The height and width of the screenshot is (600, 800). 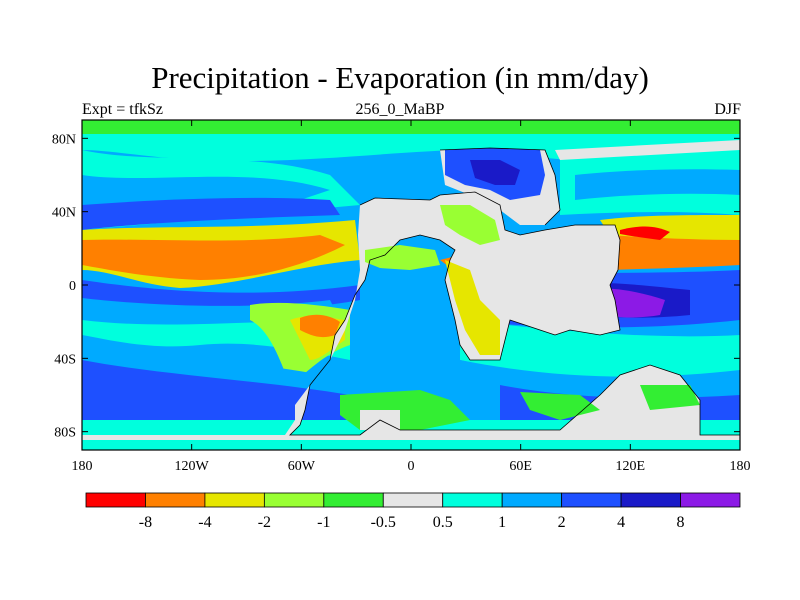 What do you see at coordinates (64, 213) in the screenshot?
I see `y-tick-label: 40N` at bounding box center [64, 213].